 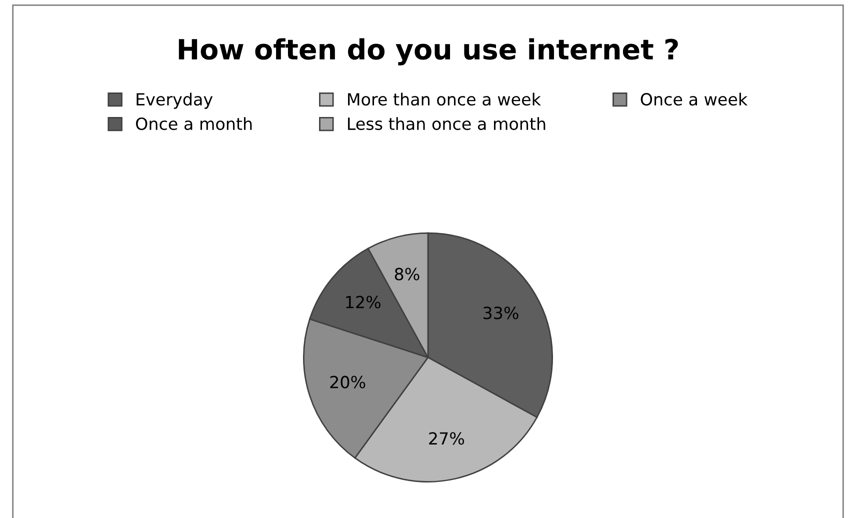 What do you see at coordinates (694, 99) in the screenshot?
I see `legend-label: Once a week` at bounding box center [694, 99].